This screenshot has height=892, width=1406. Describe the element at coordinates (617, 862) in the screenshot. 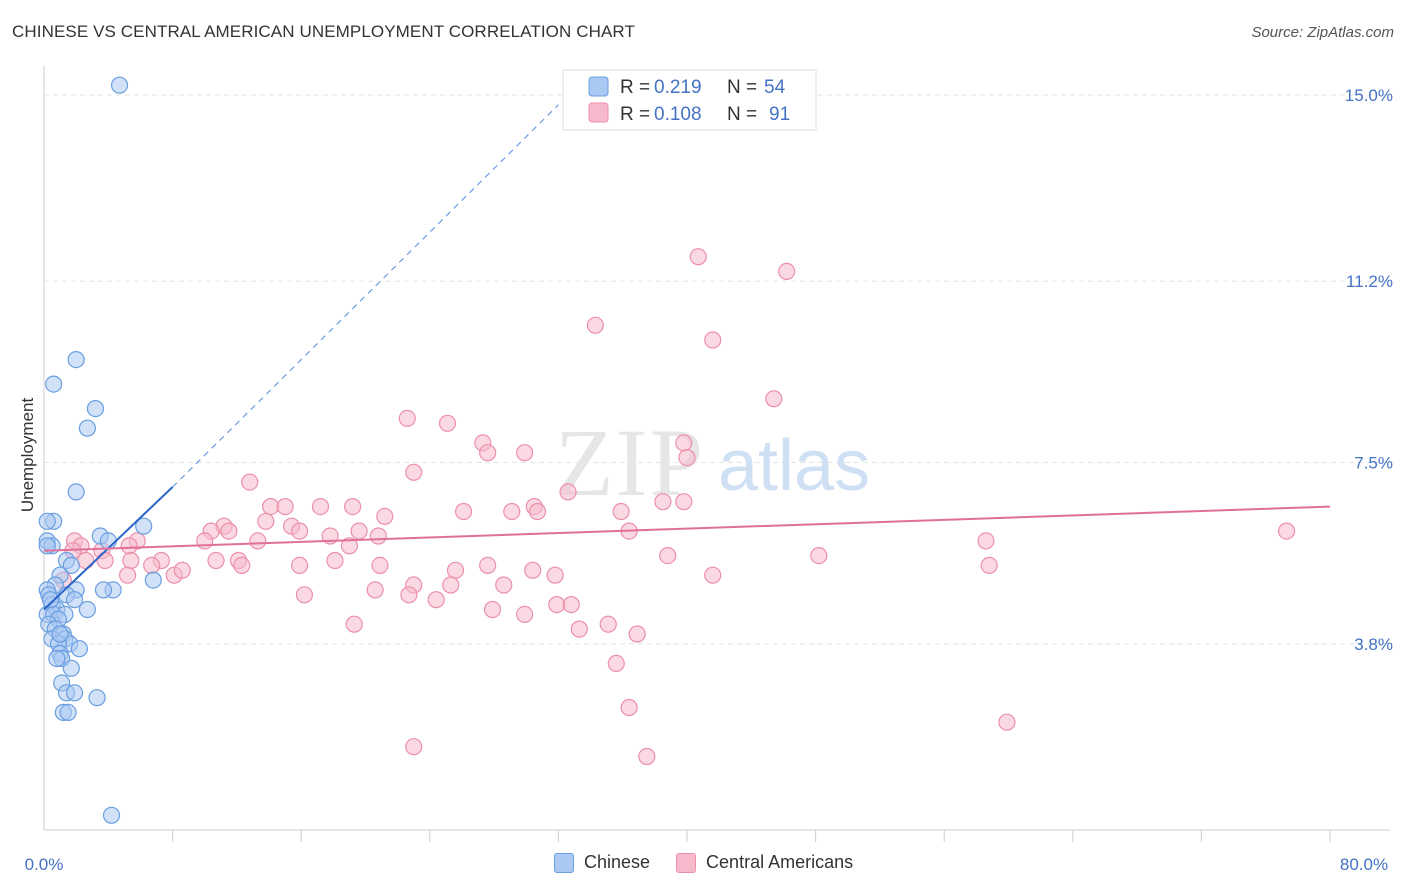

I see `bottom-legend-label-chinese: Chinese` at that location.